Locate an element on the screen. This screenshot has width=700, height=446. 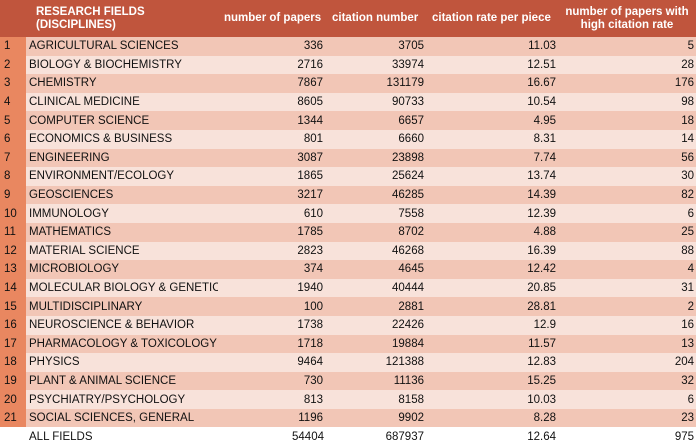
row-citations: 90733 is located at coordinates (376, 102).